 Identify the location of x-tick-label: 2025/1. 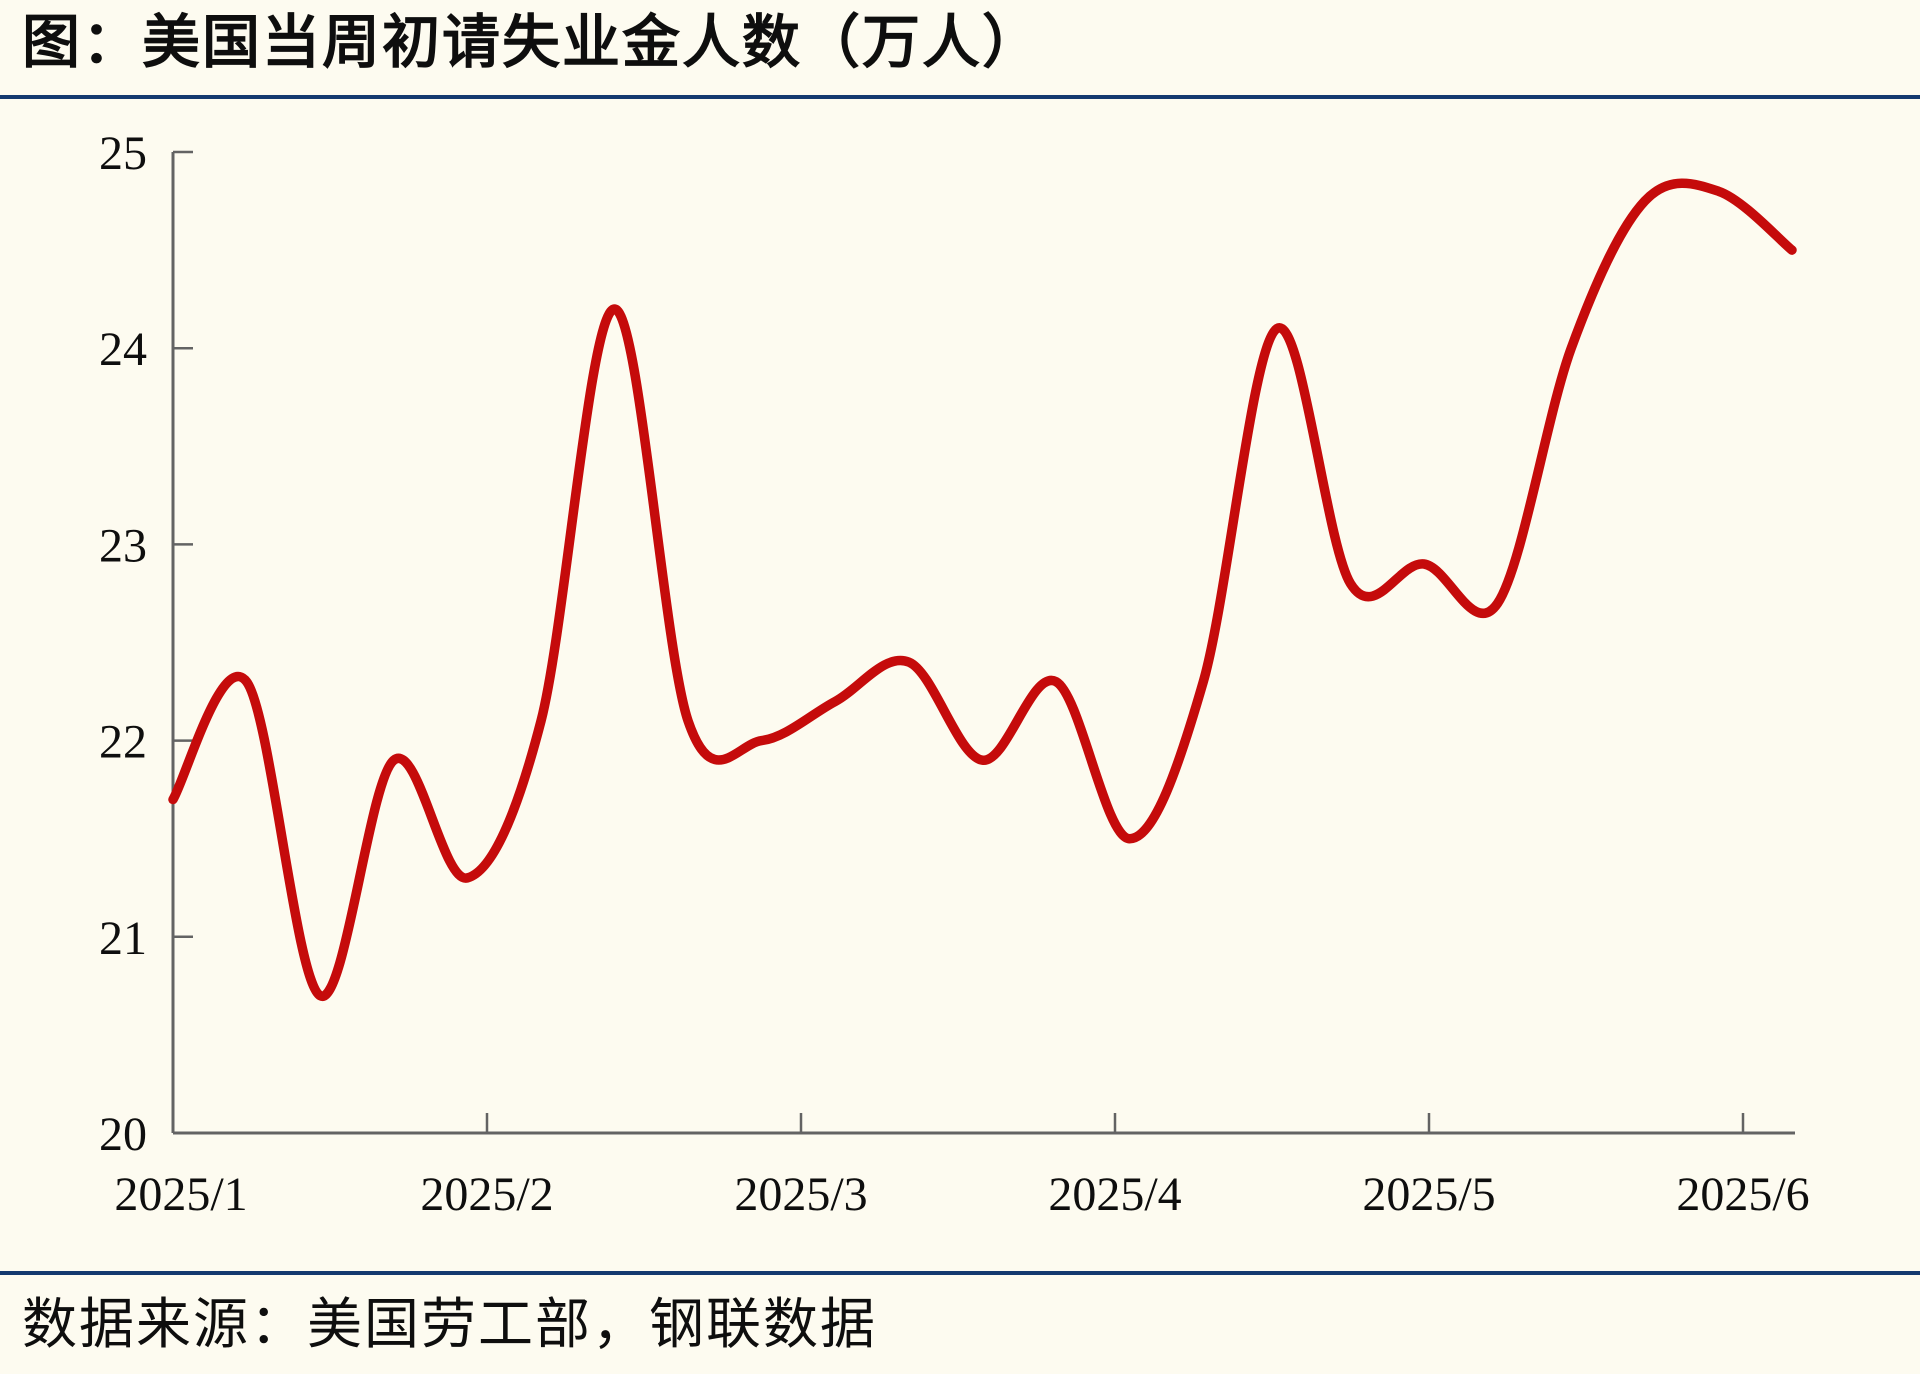
(180, 1194).